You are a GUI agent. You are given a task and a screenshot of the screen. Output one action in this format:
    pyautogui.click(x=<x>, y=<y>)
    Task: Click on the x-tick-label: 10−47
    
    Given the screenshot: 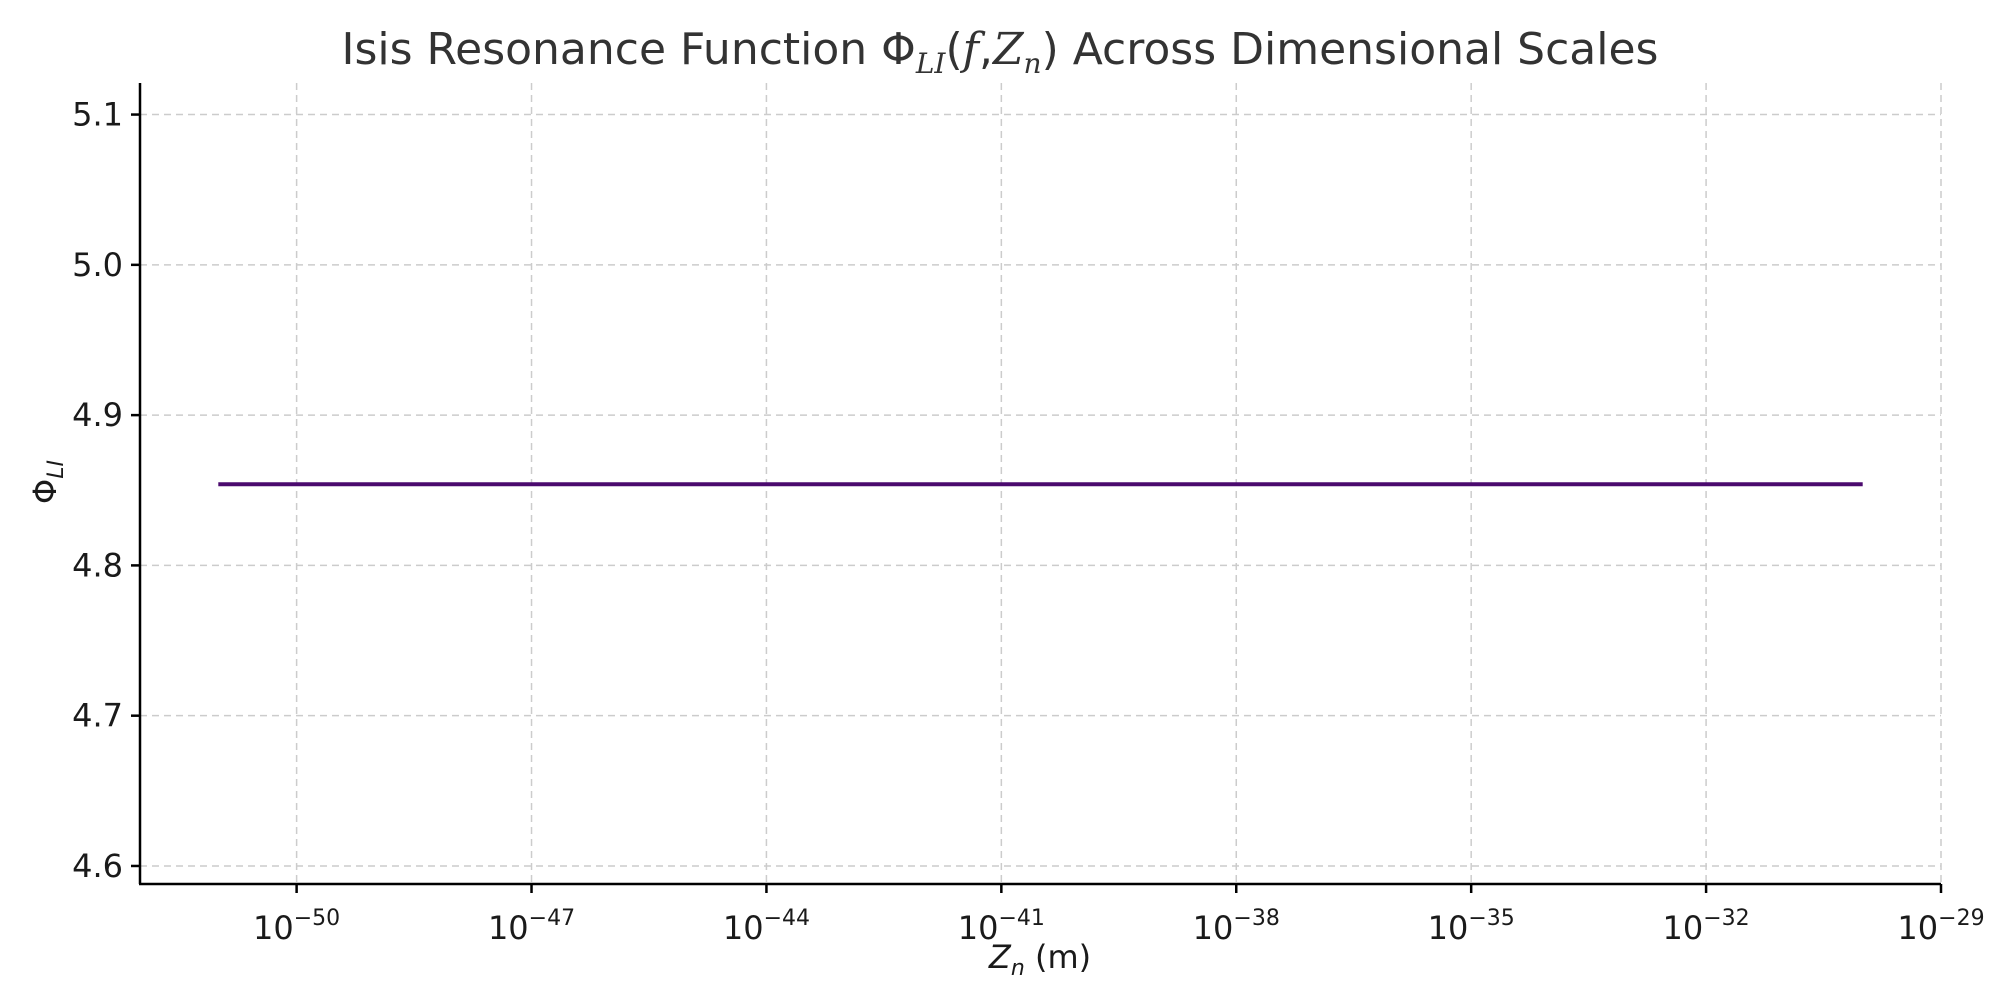 What is the action you would take?
    pyautogui.click(x=531, y=926)
    